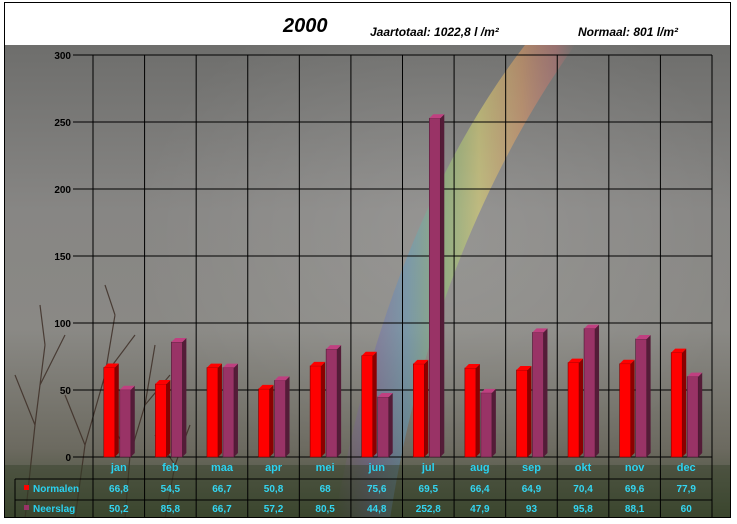  Describe the element at coordinates (26, 507) in the screenshot. I see `legend-swatch-neerslag` at that location.